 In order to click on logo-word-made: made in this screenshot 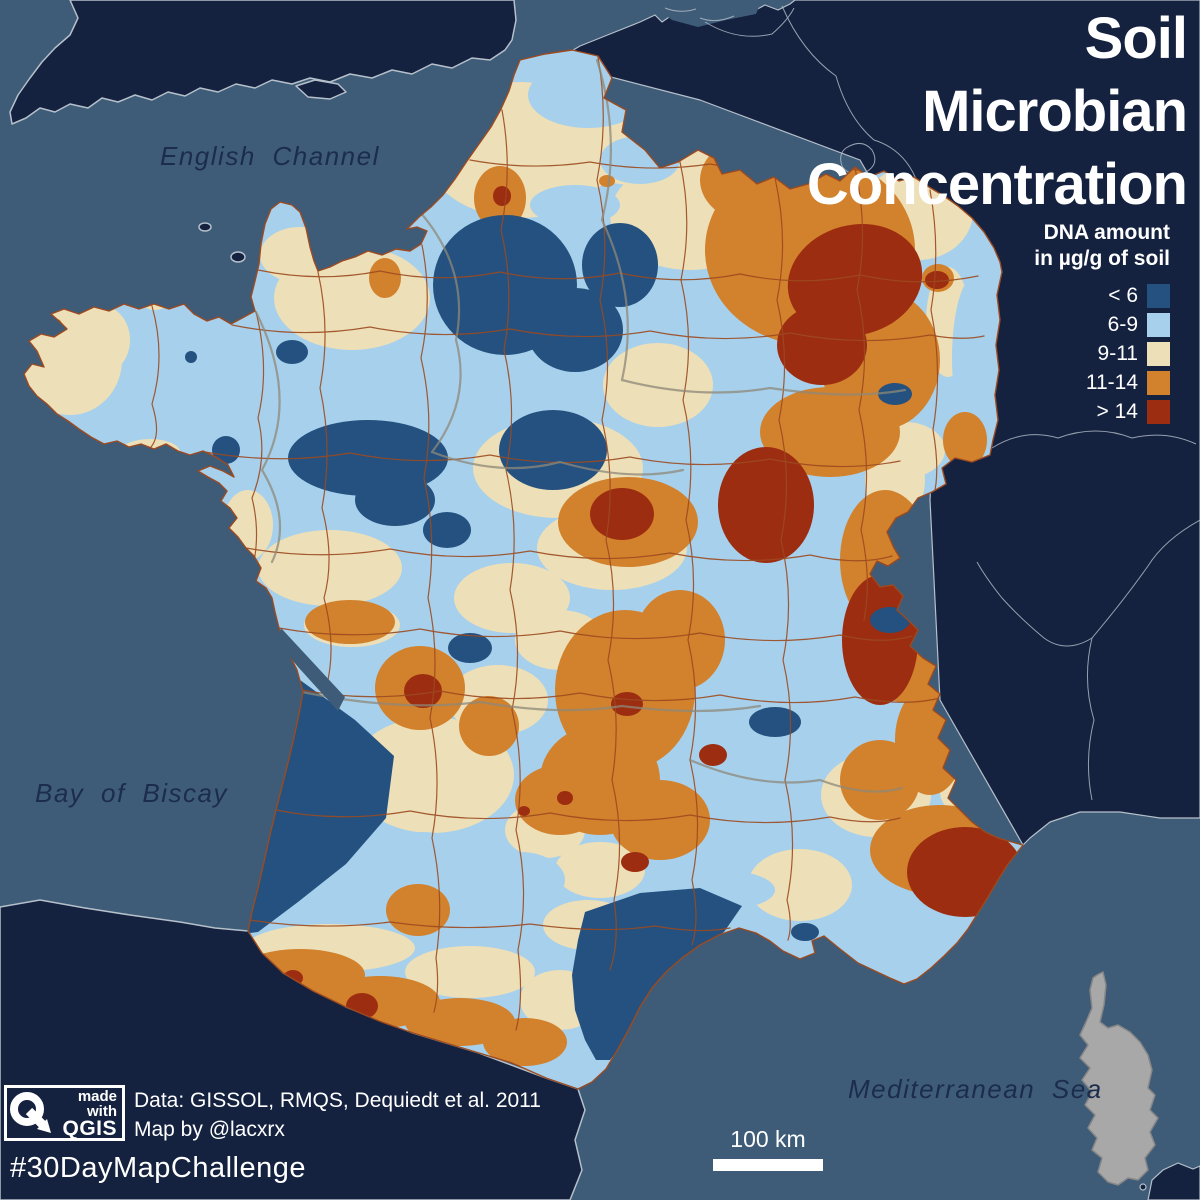, I will do `click(97, 1096)`.